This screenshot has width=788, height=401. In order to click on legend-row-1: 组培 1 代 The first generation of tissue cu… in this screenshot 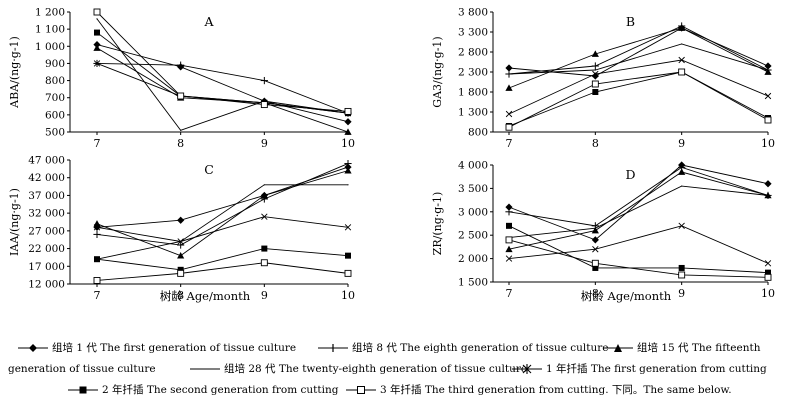, I will do `click(394, 348)`.